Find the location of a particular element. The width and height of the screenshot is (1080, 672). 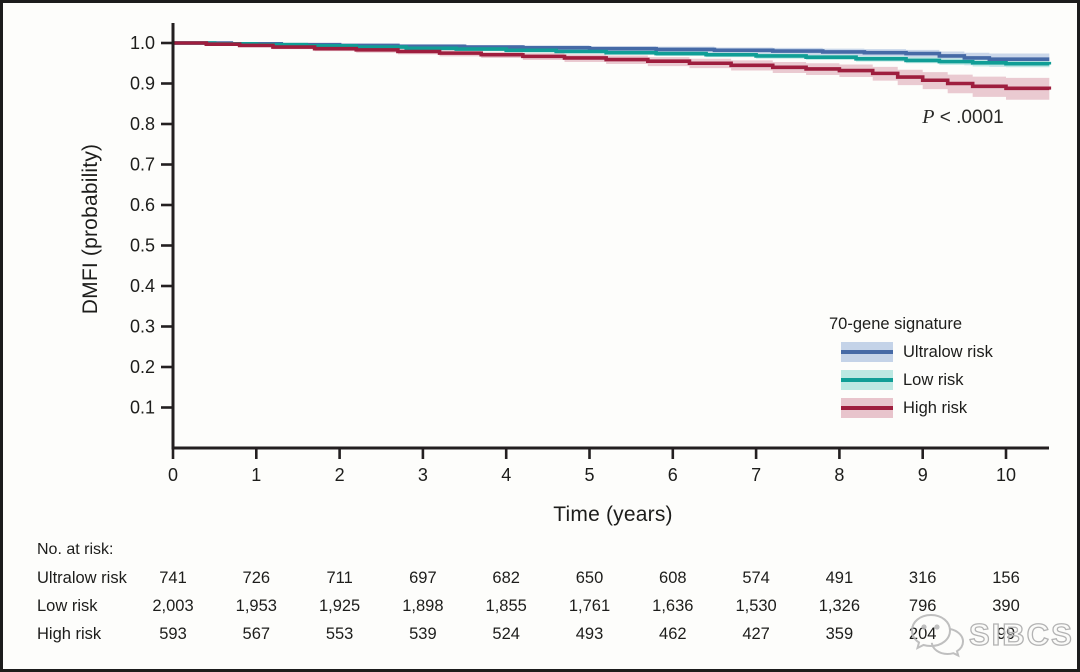

risk-value: 711 is located at coordinates (339, 578).